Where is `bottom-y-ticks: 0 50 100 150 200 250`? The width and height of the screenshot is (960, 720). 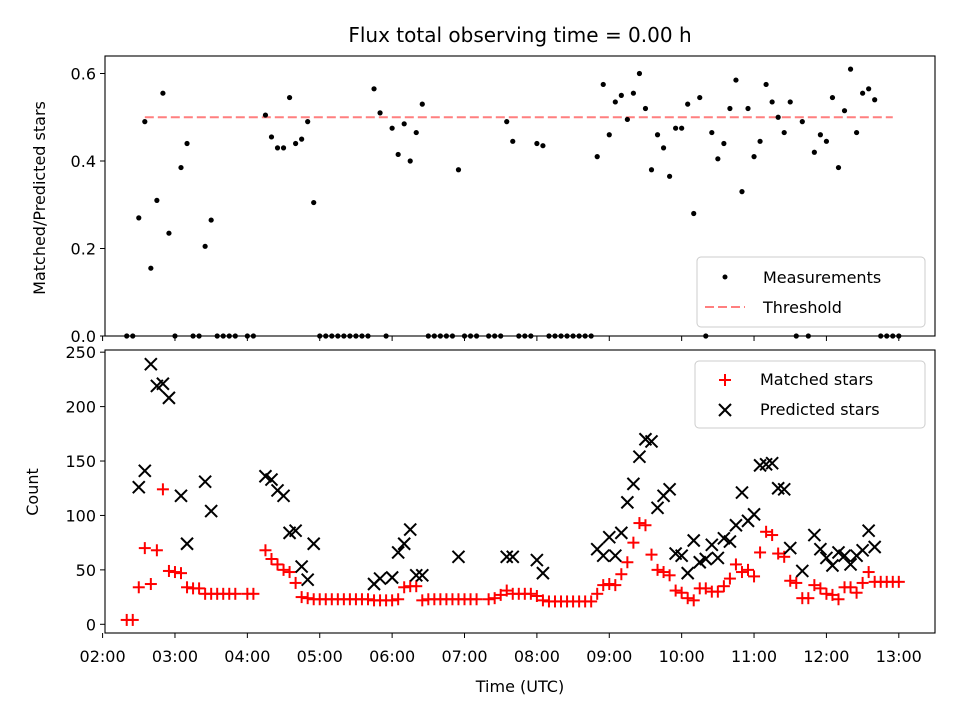 bottom-y-ticks: 0 50 100 150 200 250 is located at coordinates (85, 488).